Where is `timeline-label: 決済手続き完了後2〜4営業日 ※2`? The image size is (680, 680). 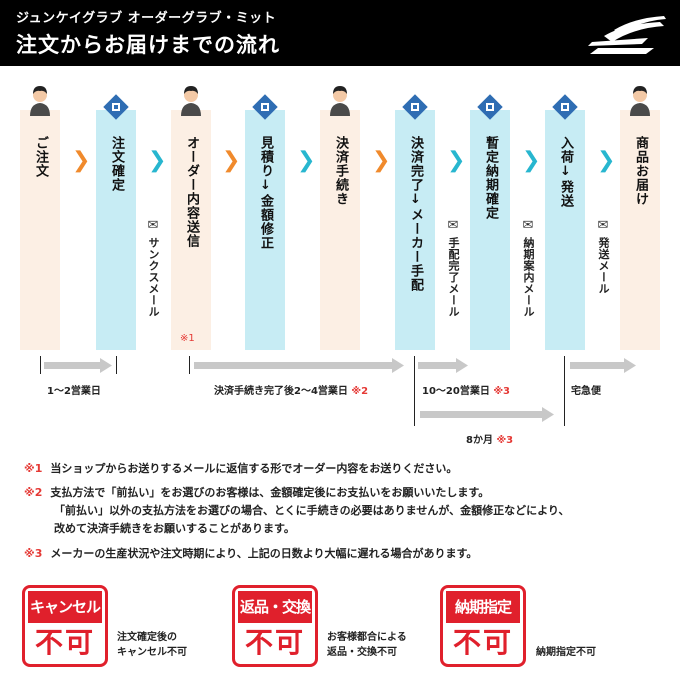 timeline-label: 決済手続き完了後2〜4営業日 ※2 is located at coordinates (291, 391).